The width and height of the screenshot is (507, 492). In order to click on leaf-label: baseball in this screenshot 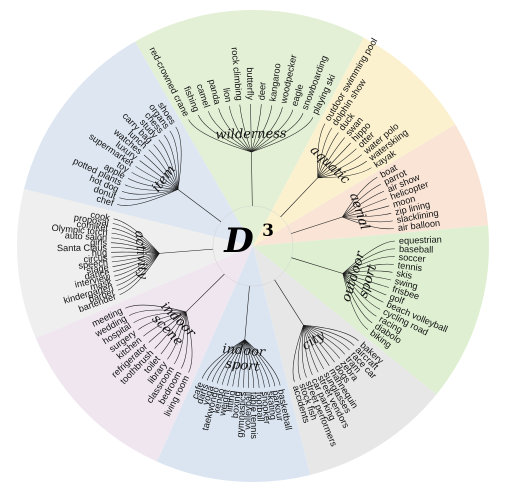, I will do `click(416, 249)`.